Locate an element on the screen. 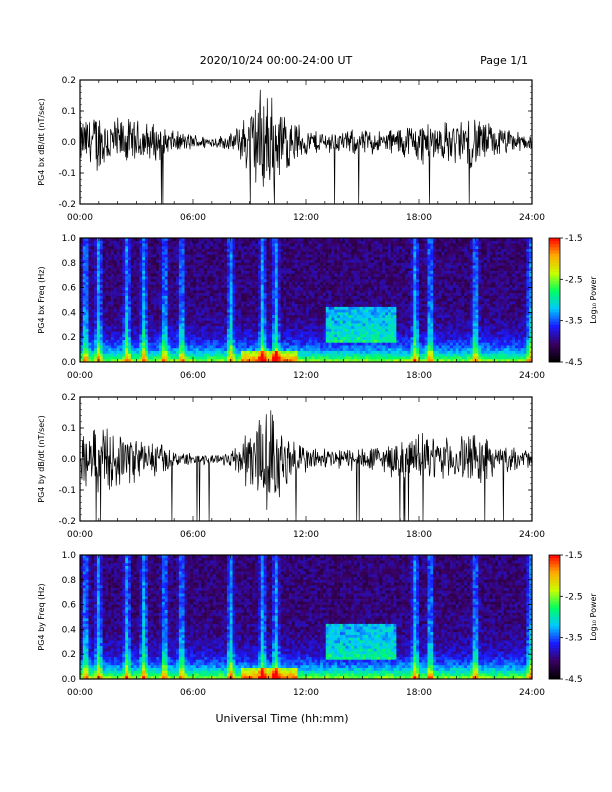  figure-title: 2020/10/24 00:00-24:00 UT is located at coordinates (276, 60).